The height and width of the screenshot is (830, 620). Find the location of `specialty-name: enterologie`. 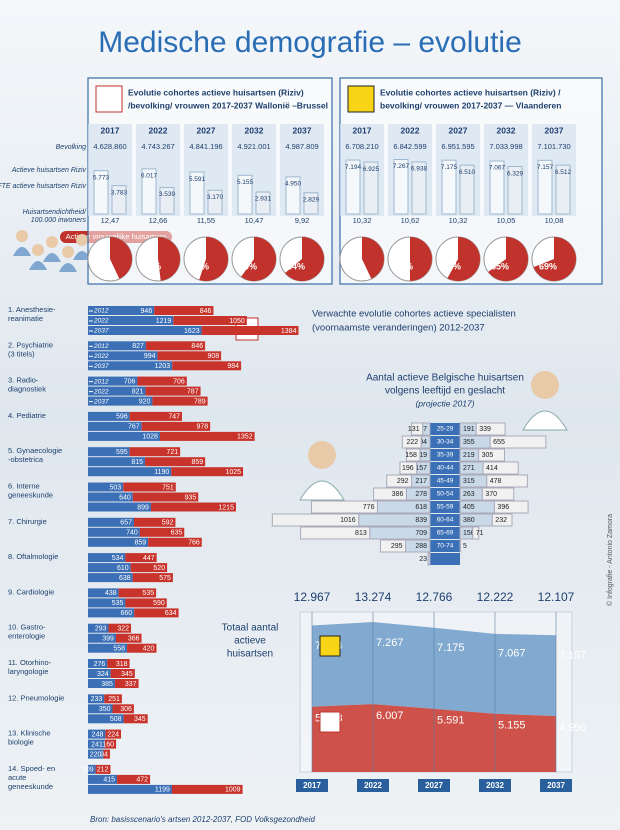

specialty-name: enterologie is located at coordinates (26, 636).